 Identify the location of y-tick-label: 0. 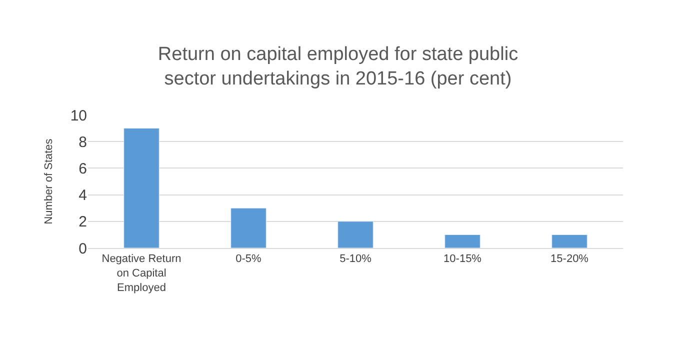
(82, 249).